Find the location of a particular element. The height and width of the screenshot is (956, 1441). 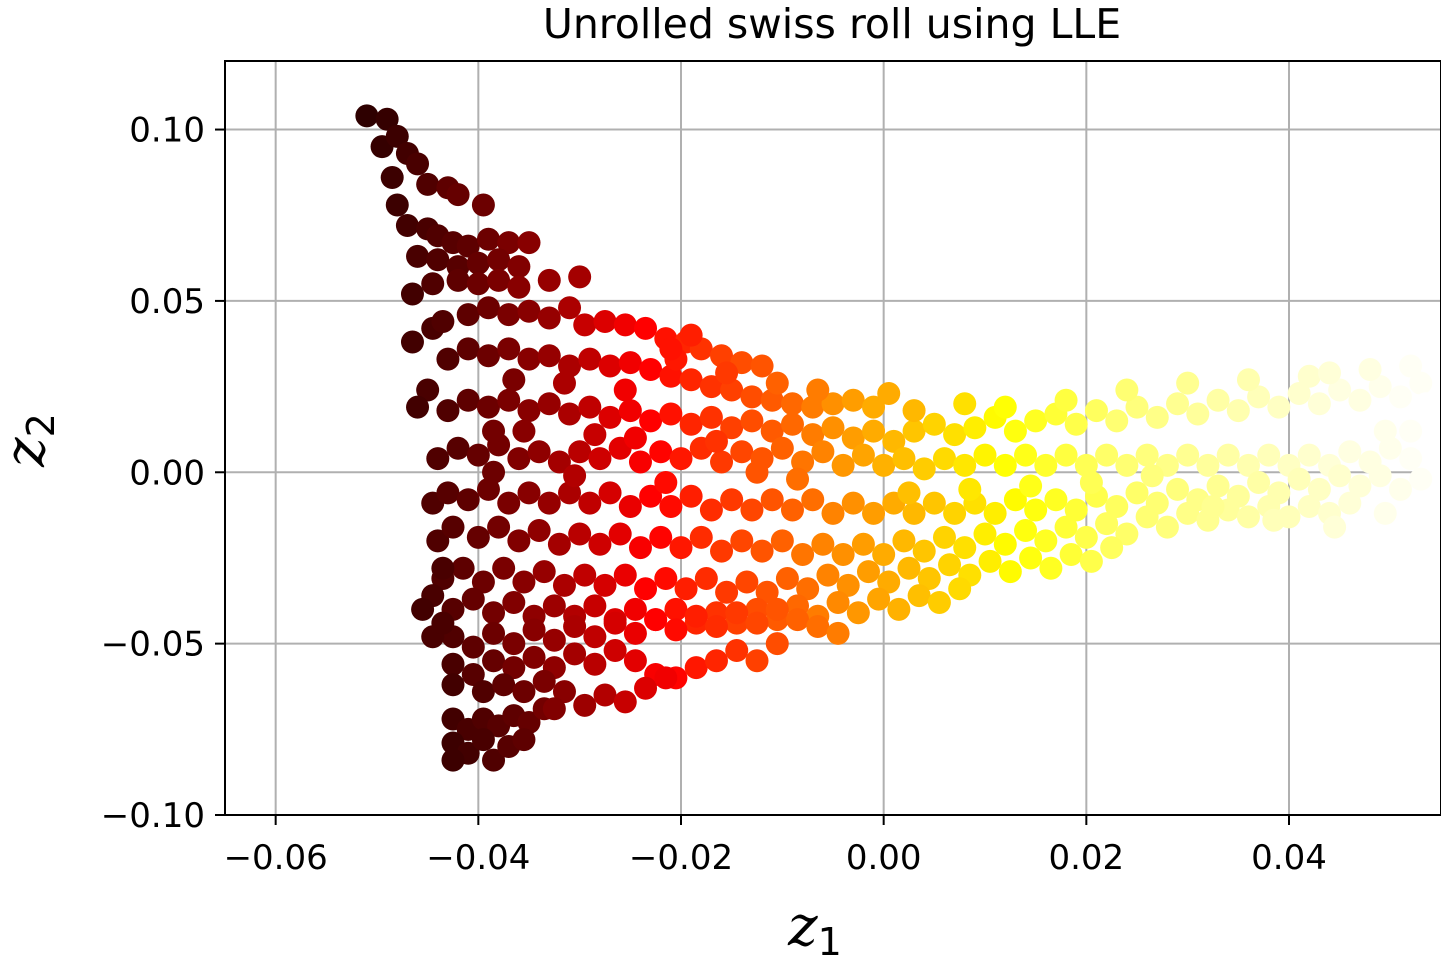

x-axis-ticks: −0.06 −0.04 −0.02 0.00 0.02 0.04 is located at coordinates (775, 846).